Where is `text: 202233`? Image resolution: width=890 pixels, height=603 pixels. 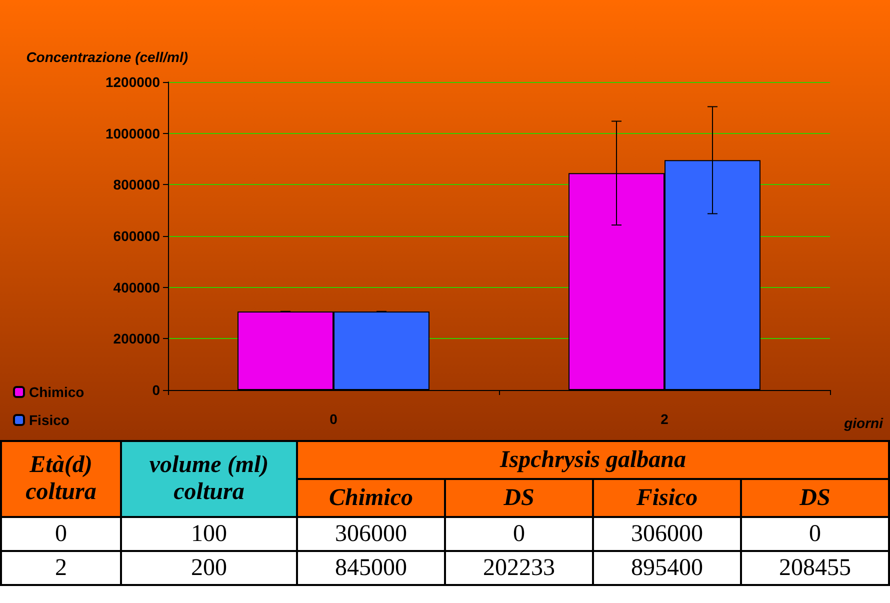
text: 202233 is located at coordinates (519, 568).